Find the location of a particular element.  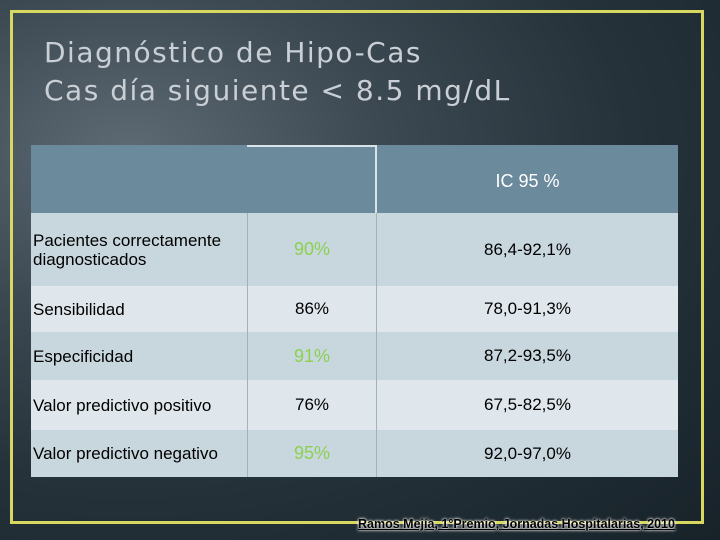

title-line-2: Cas día siguiente < 8.5 mg/dL is located at coordinates (277, 90).